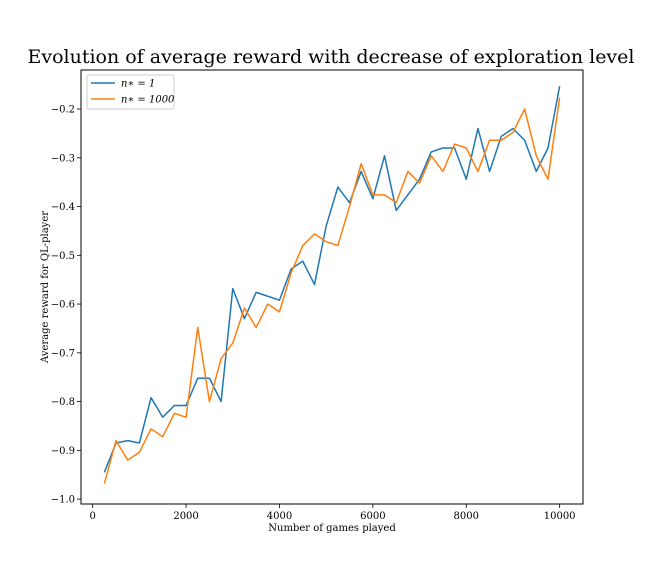 This screenshot has width=648, height=576. I want to click on x-tick-label: 6000, so click(372, 516).